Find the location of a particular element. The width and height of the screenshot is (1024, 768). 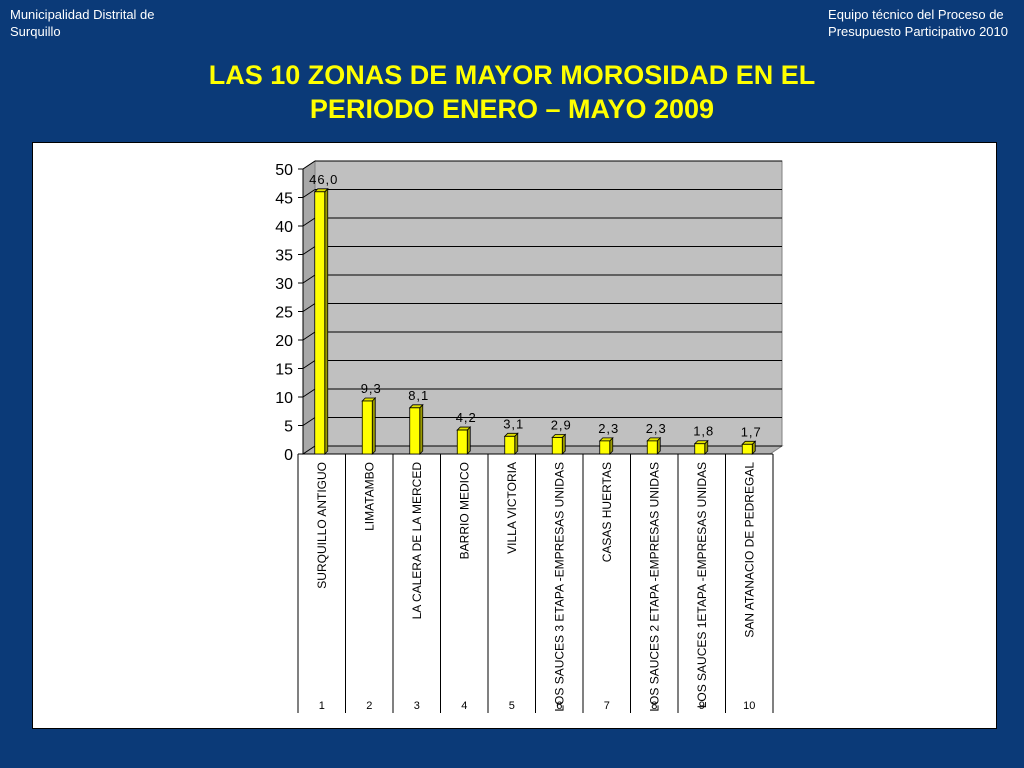

data-label: 8,1 is located at coordinates (418, 395).